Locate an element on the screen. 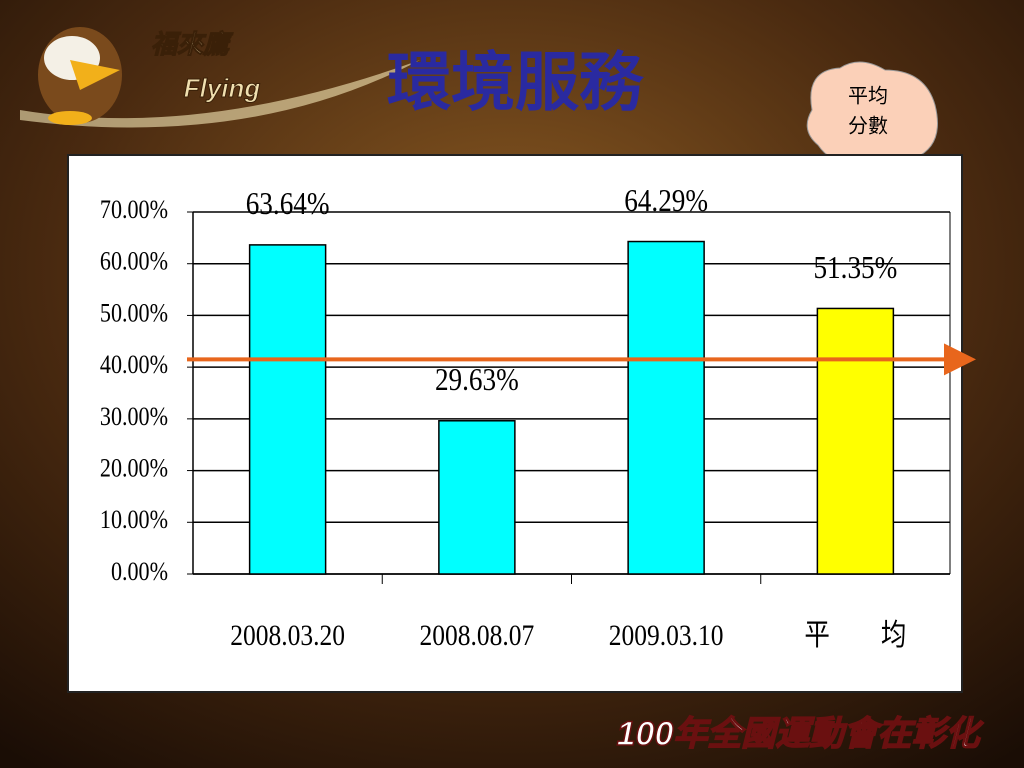 The width and height of the screenshot is (1024, 768). value-label: 51.35% is located at coordinates (855, 268).